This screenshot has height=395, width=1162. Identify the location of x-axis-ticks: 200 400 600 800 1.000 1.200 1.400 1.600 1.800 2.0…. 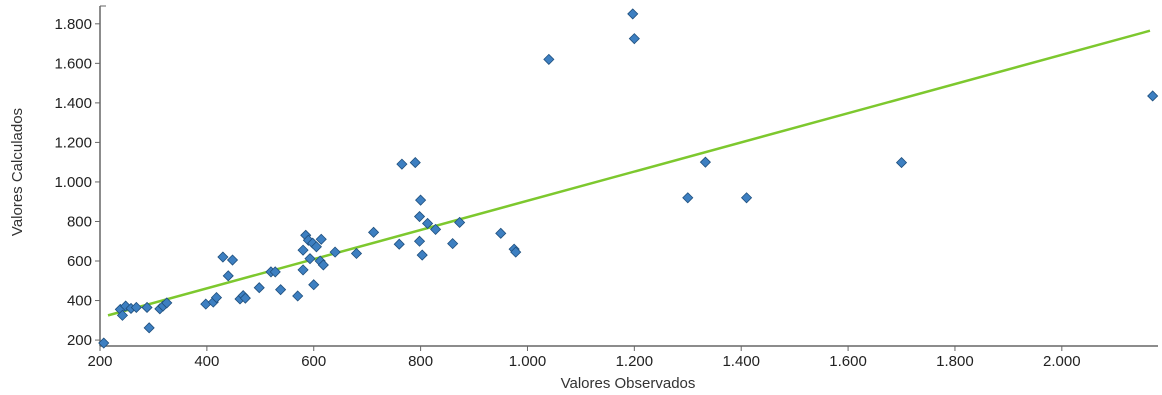
(584, 358).